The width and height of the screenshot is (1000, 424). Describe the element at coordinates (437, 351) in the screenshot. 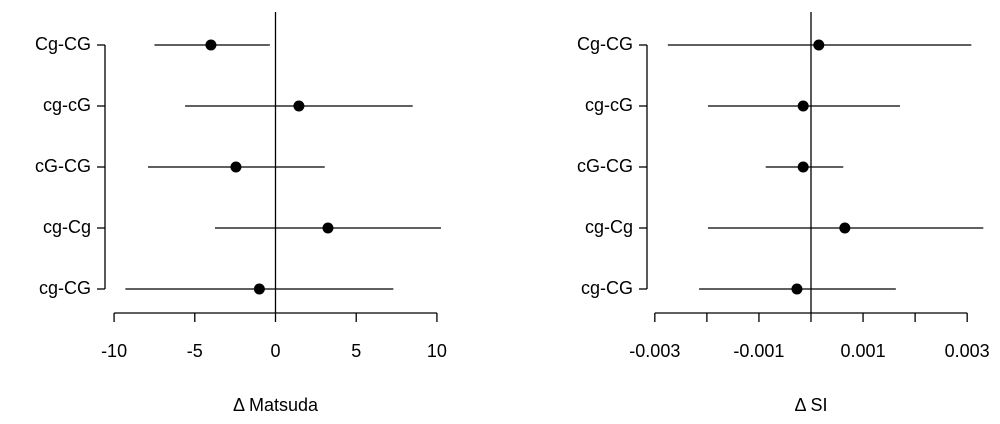

I see `x-tick-label: 10` at that location.